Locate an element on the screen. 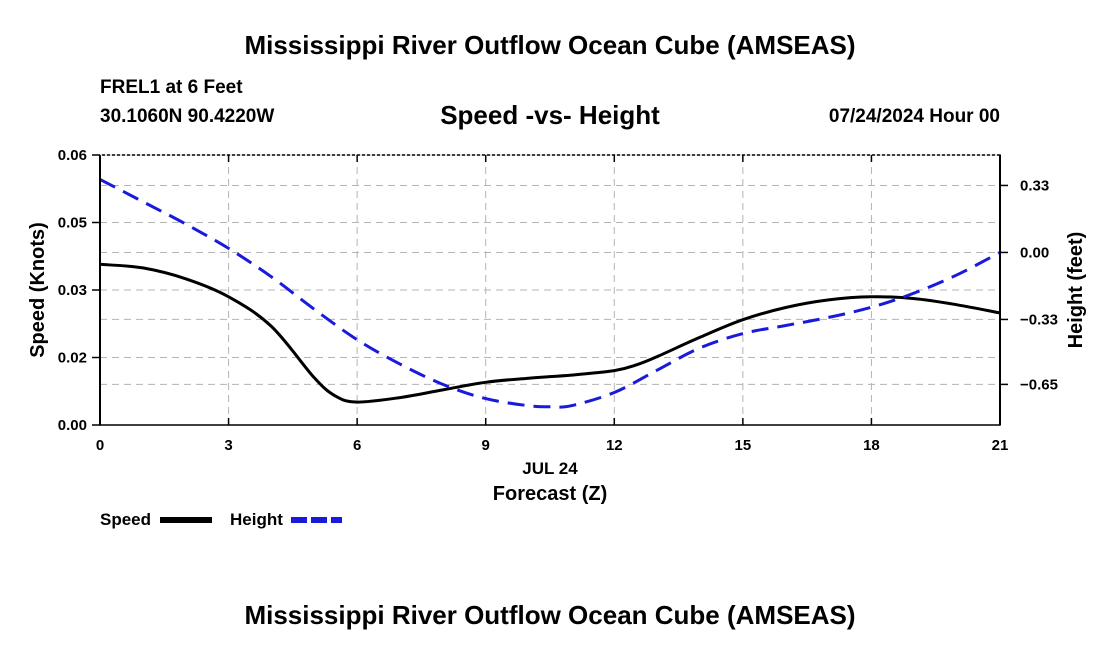  x-tick-label: 3 is located at coordinates (228, 445).